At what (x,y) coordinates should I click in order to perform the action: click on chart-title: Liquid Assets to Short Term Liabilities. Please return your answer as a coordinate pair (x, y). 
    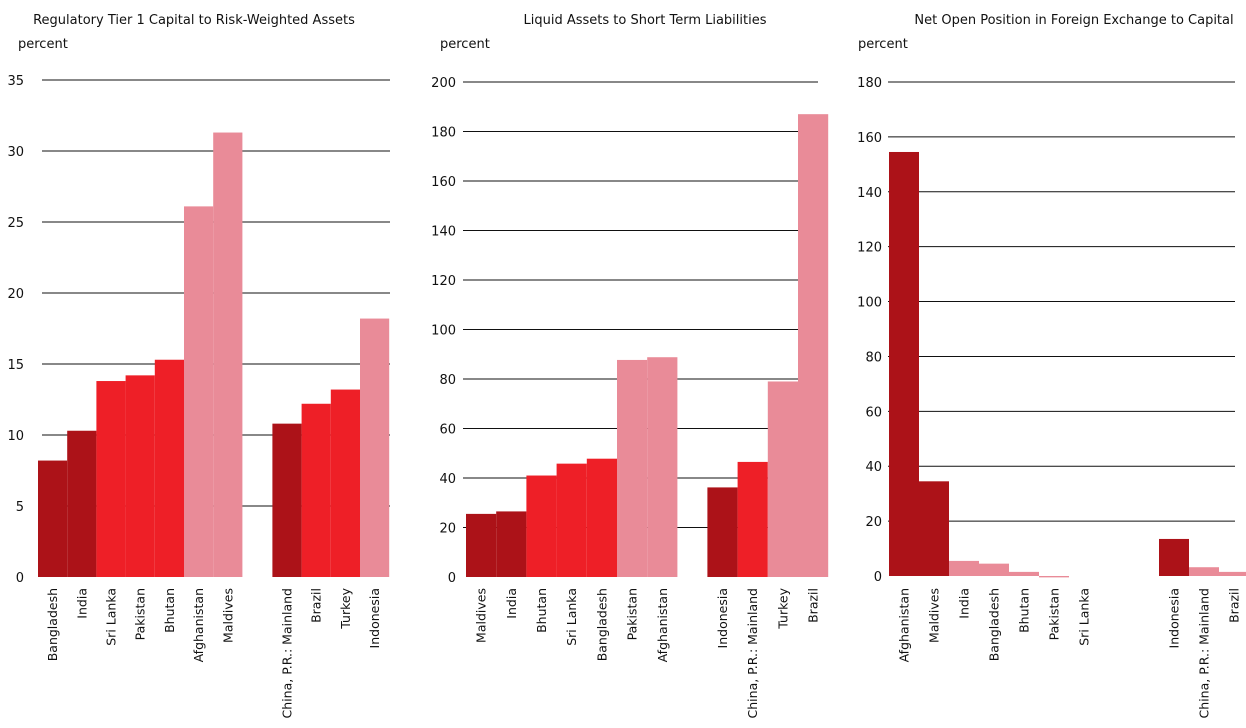
    Looking at the image, I should click on (644, 20).